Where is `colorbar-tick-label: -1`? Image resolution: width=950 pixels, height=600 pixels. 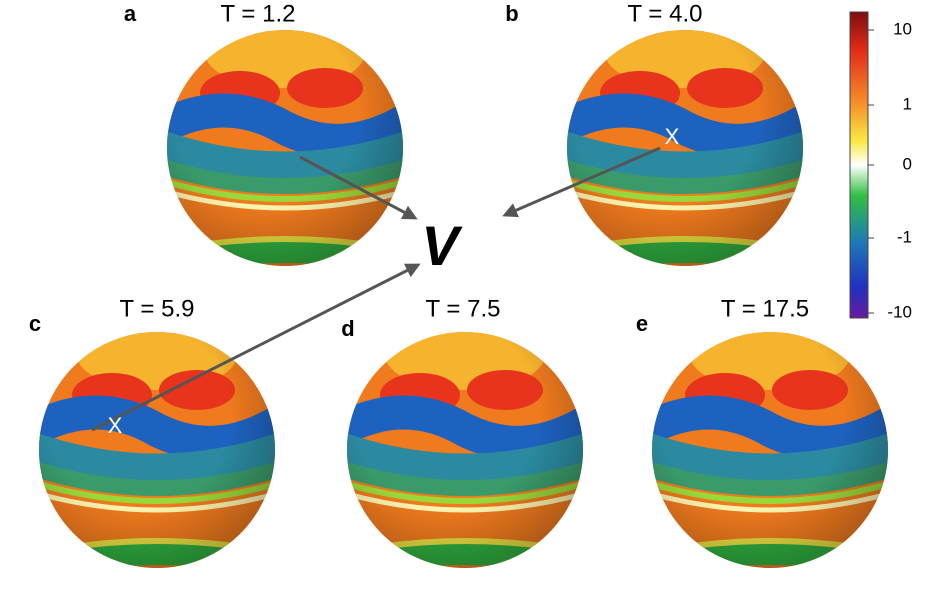 colorbar-tick-label: -1 is located at coordinates (904, 236).